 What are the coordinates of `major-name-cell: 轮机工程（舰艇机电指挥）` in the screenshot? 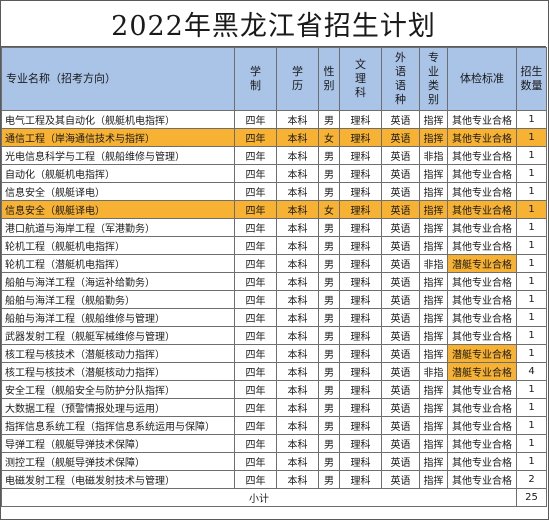 It's located at (118, 245).